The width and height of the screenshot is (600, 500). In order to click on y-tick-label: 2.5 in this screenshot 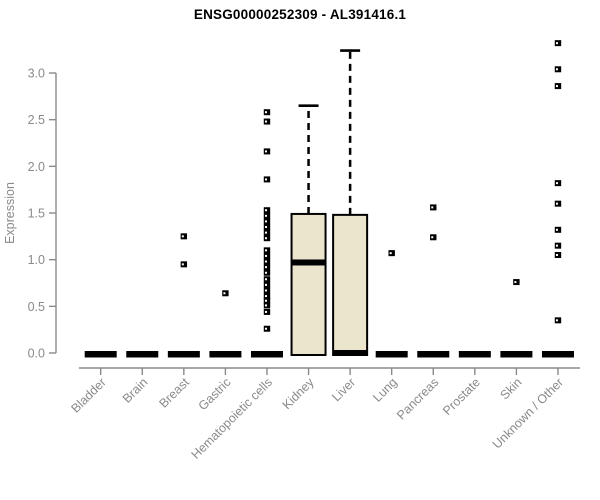, I will do `click(36, 120)`.